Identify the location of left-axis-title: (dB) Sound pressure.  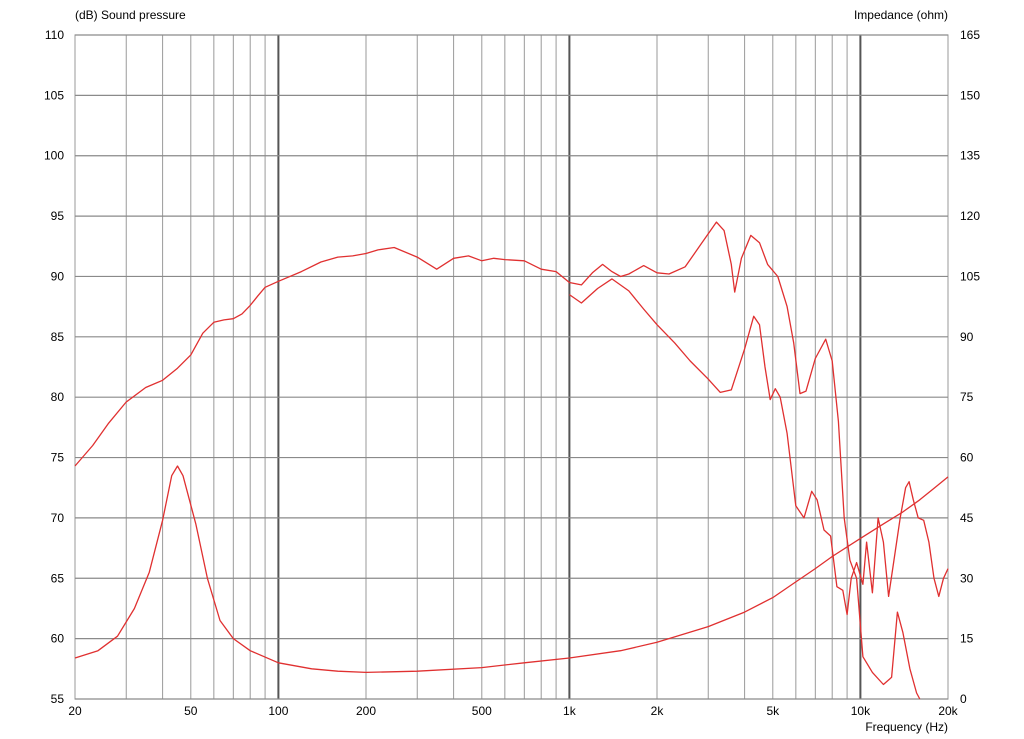
(130, 15).